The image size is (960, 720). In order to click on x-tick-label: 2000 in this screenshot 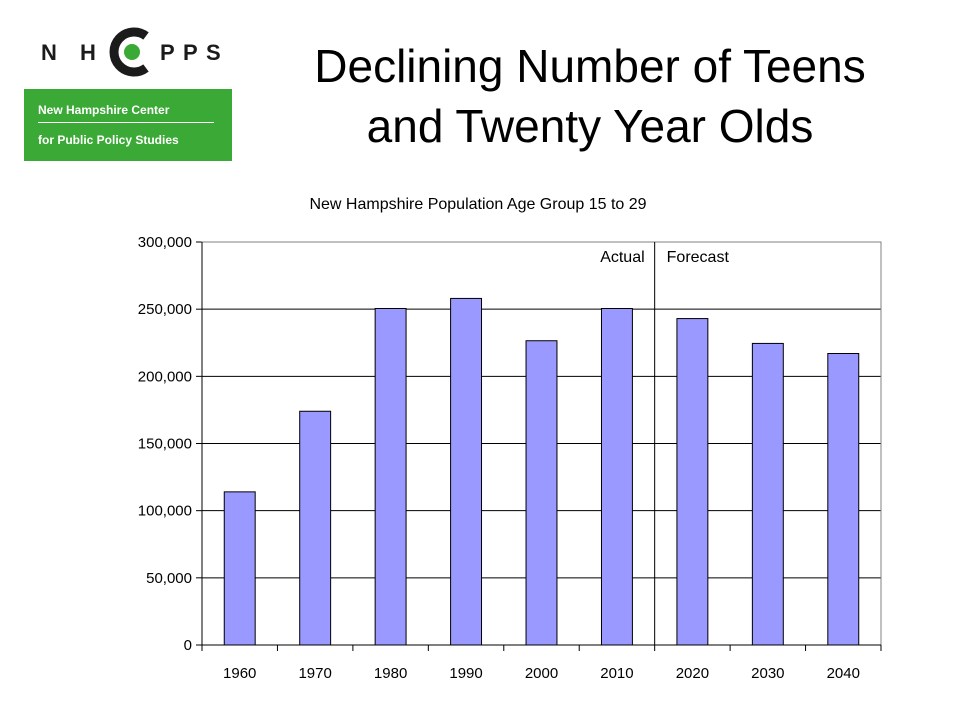, I will do `click(541, 673)`.